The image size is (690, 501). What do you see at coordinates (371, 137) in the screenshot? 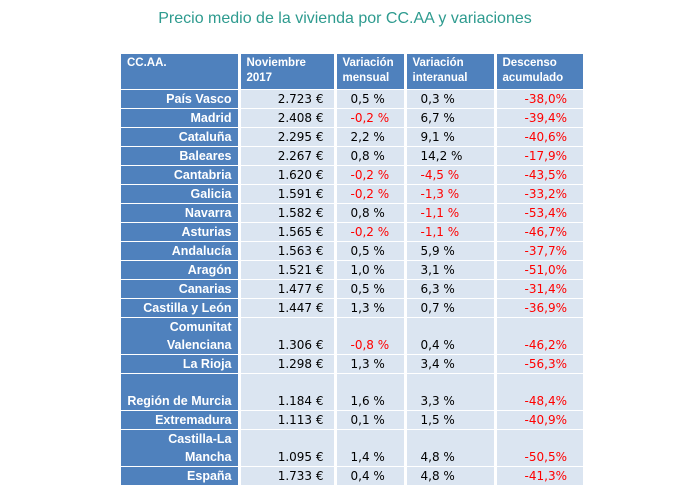
I see `monthly-variation-cell: 2,2 %` at bounding box center [371, 137].